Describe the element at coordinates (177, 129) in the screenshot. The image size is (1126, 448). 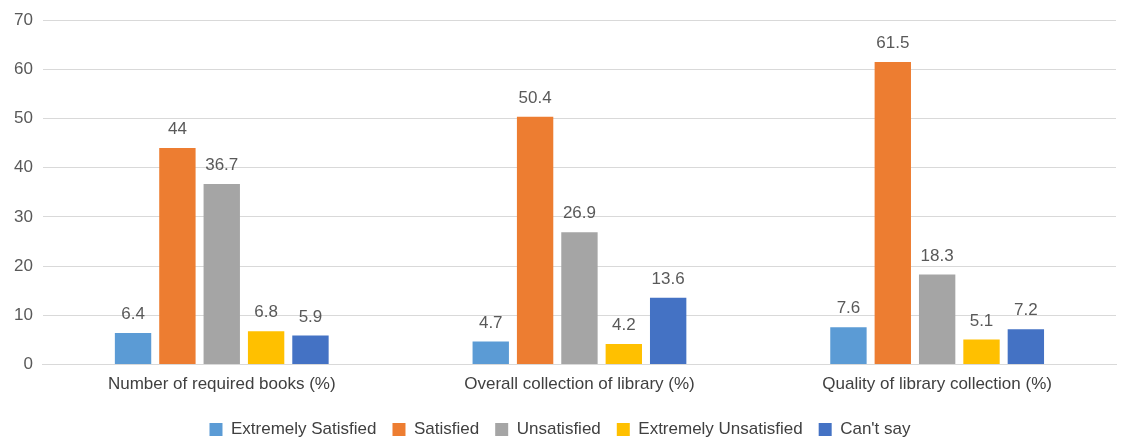
I see `data-label: 44` at that location.